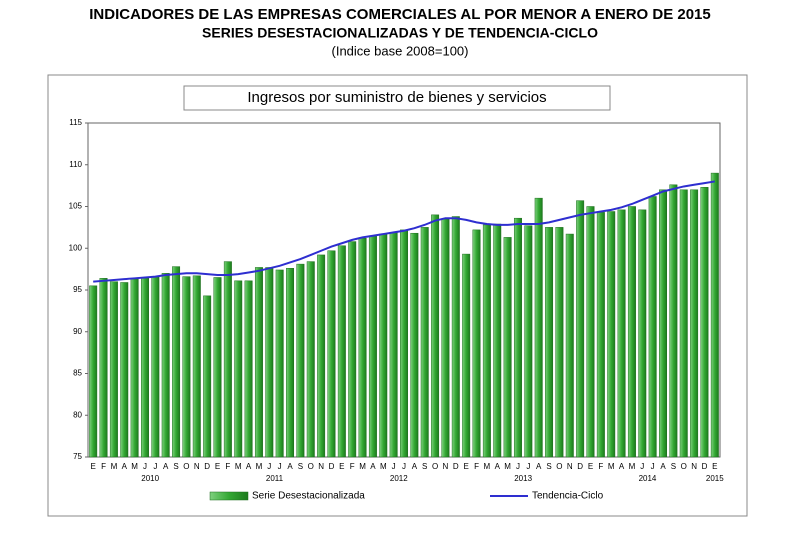 This screenshot has height=533, width=800. What do you see at coordinates (77, 331) in the screenshot?
I see `y-tick-label: 90` at bounding box center [77, 331].